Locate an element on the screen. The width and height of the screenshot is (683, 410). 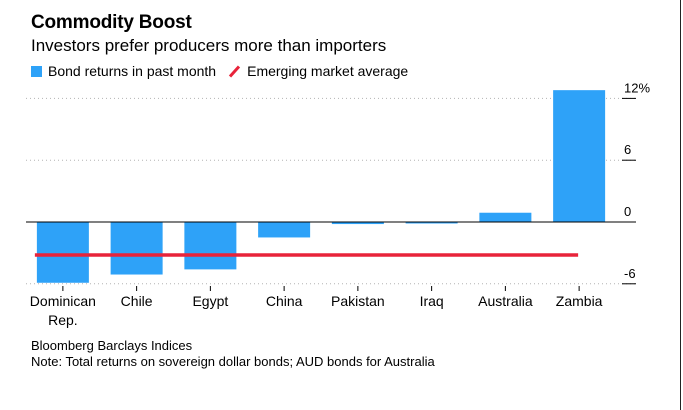
y-tick-label: 6 is located at coordinates (627, 149).